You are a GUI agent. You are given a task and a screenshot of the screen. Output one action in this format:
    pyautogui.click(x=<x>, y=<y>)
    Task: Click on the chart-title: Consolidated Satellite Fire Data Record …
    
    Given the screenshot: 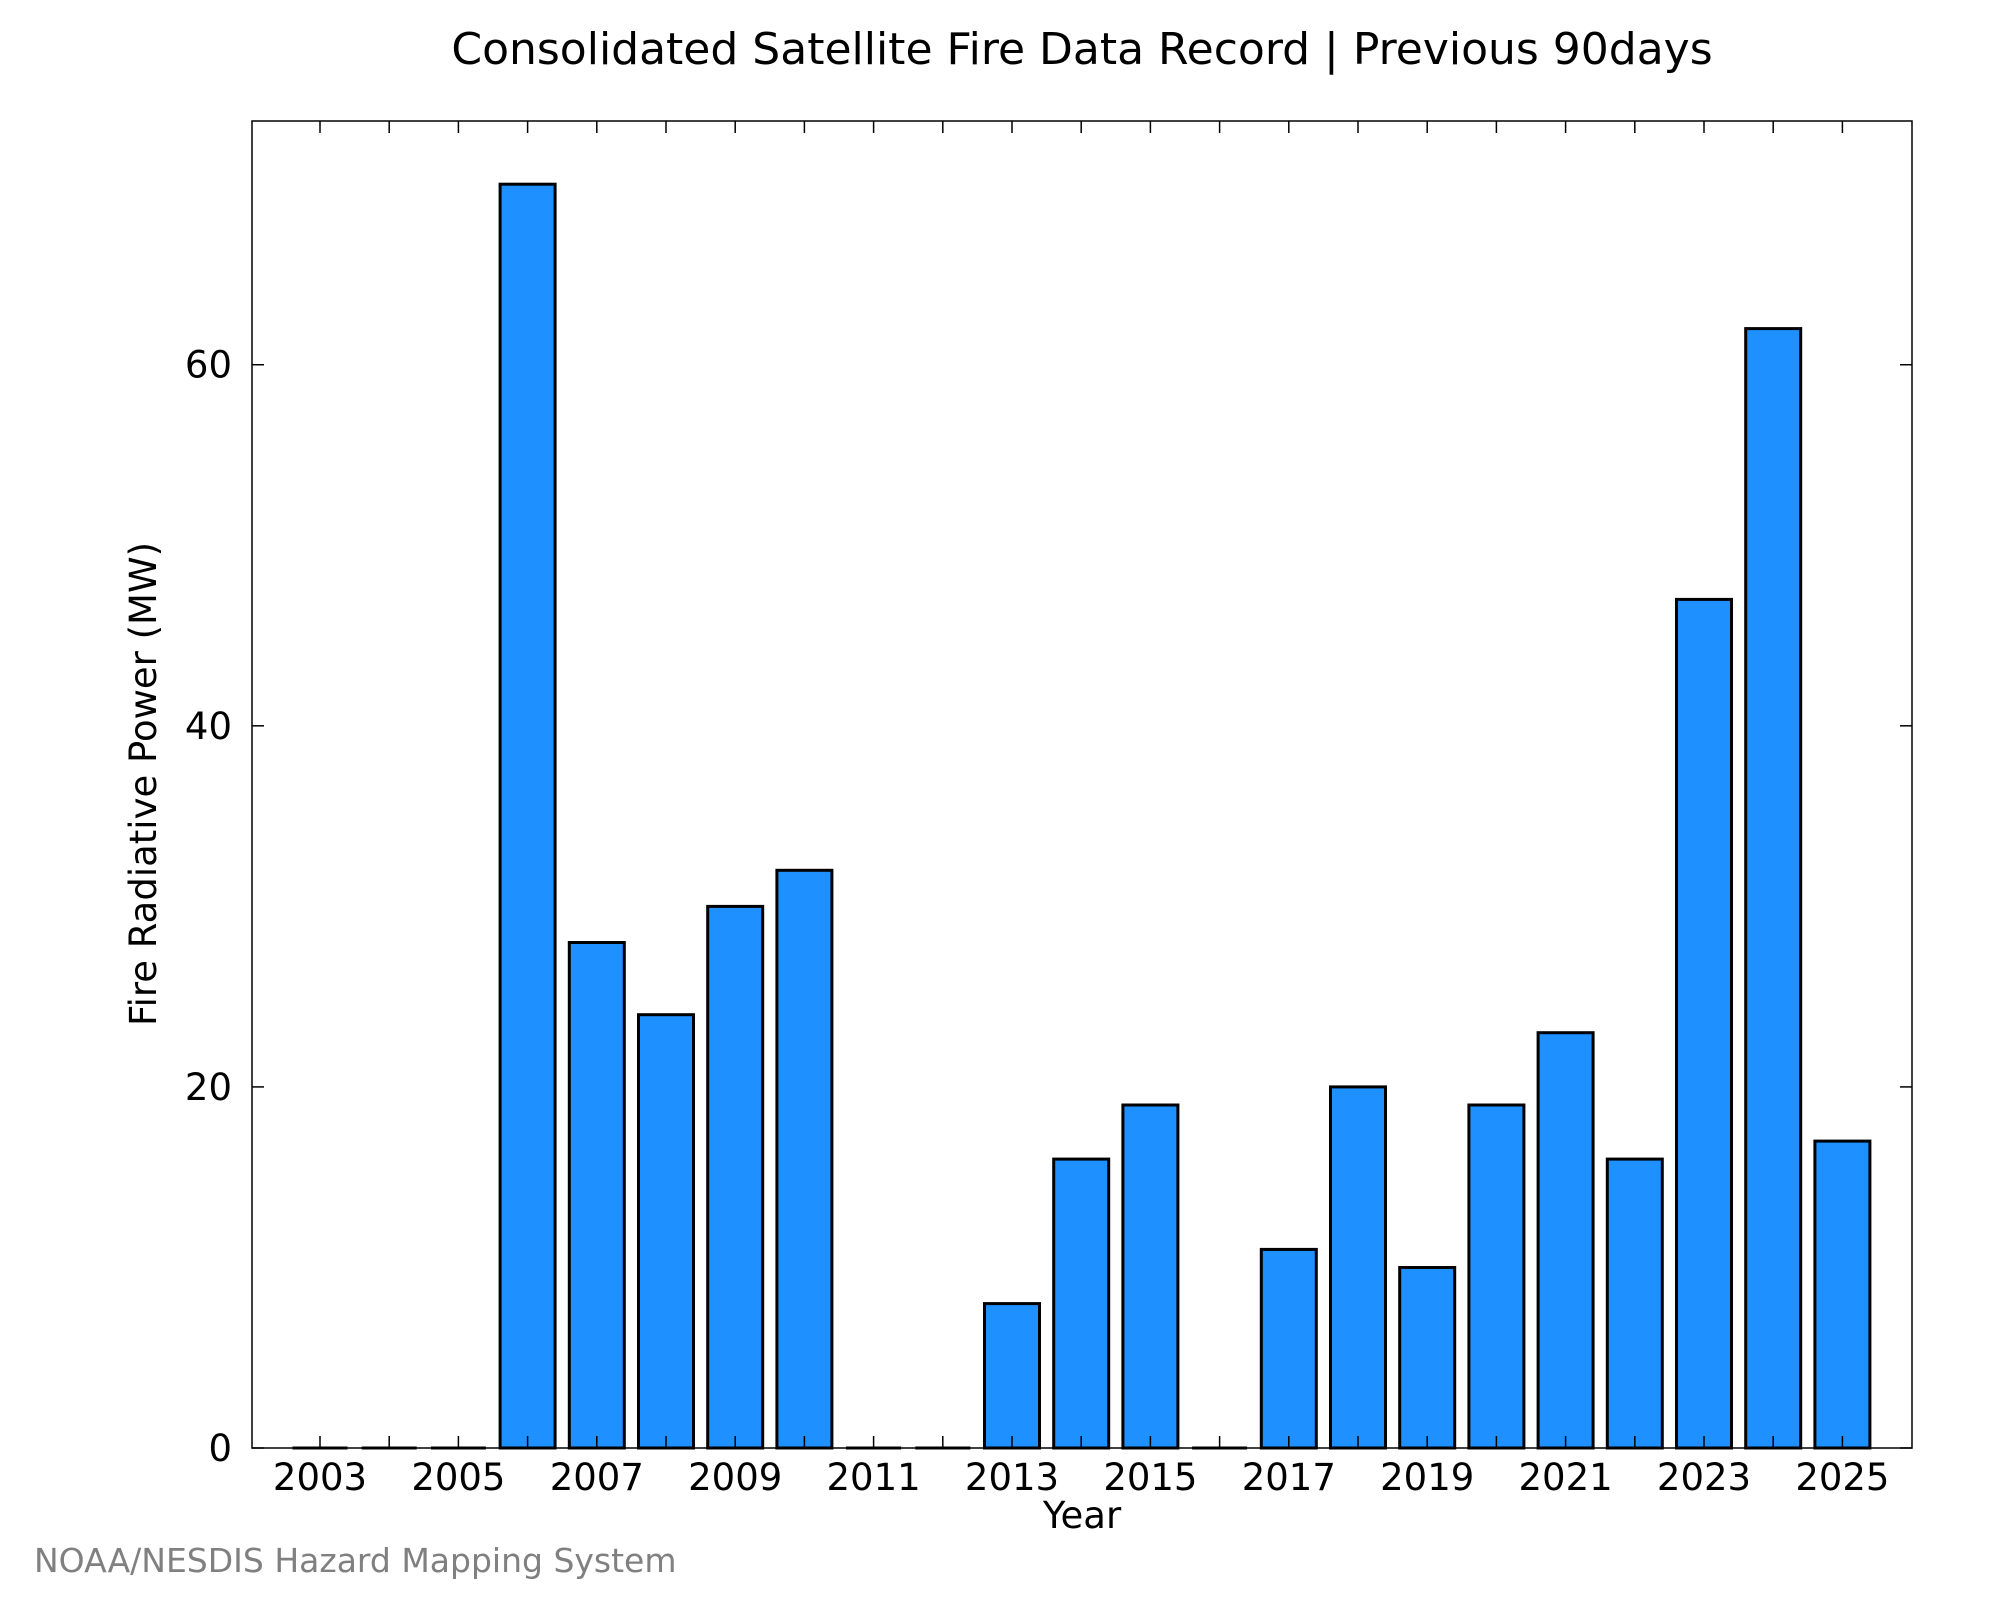 What is the action you would take?
    pyautogui.click(x=1081, y=49)
    